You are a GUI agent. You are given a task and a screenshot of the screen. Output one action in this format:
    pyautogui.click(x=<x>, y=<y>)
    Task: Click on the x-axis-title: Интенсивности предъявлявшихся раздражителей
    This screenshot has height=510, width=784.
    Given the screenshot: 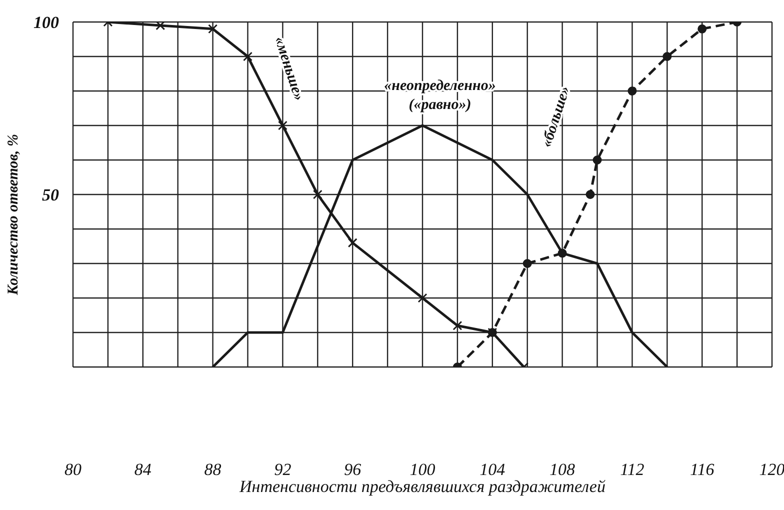 What is the action you would take?
    pyautogui.click(x=422, y=486)
    